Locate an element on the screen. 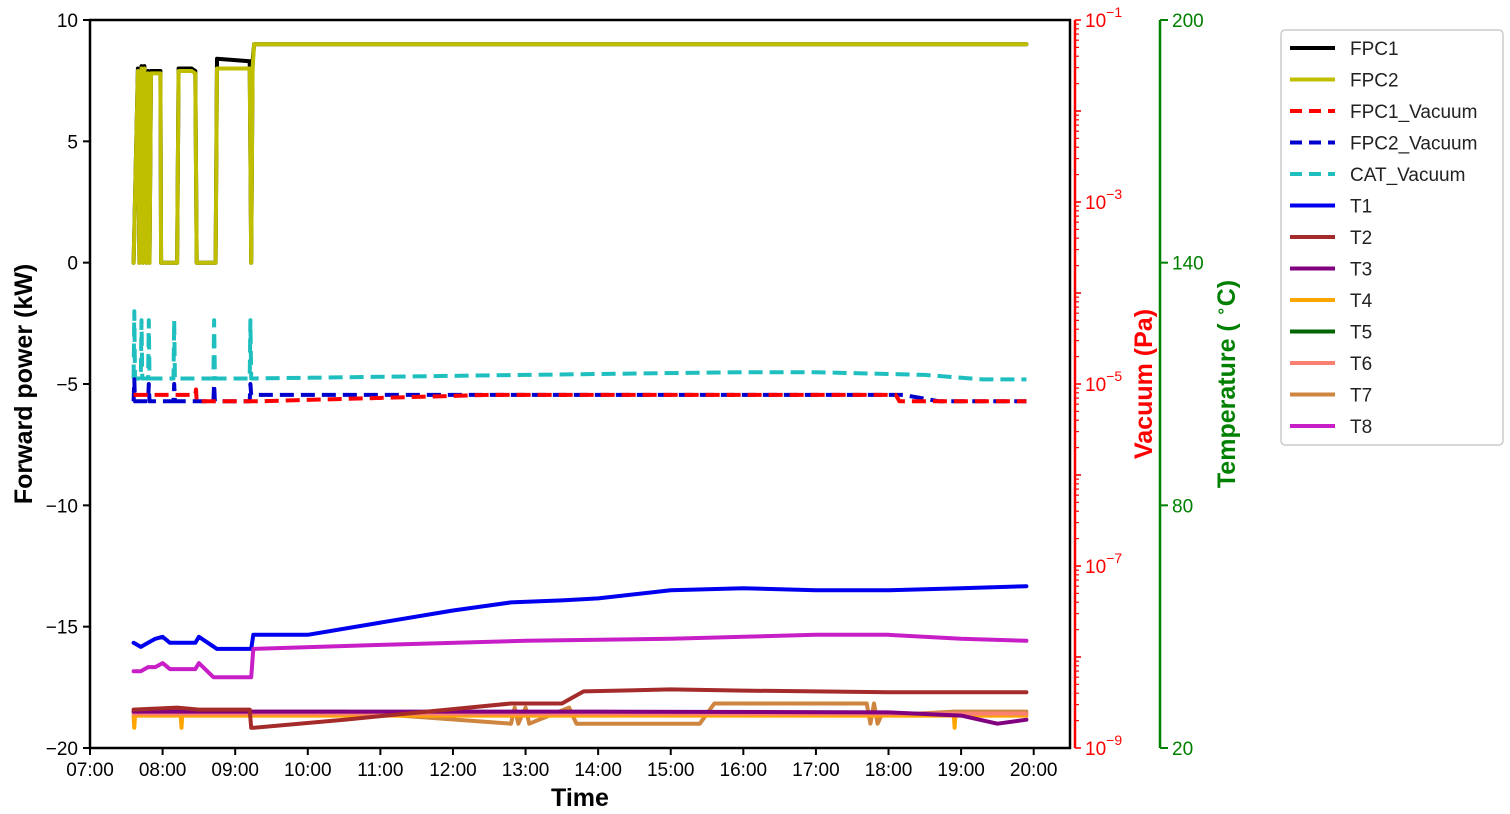 The image size is (1510, 814). x-tick-label: 16:00 is located at coordinates (744, 770).